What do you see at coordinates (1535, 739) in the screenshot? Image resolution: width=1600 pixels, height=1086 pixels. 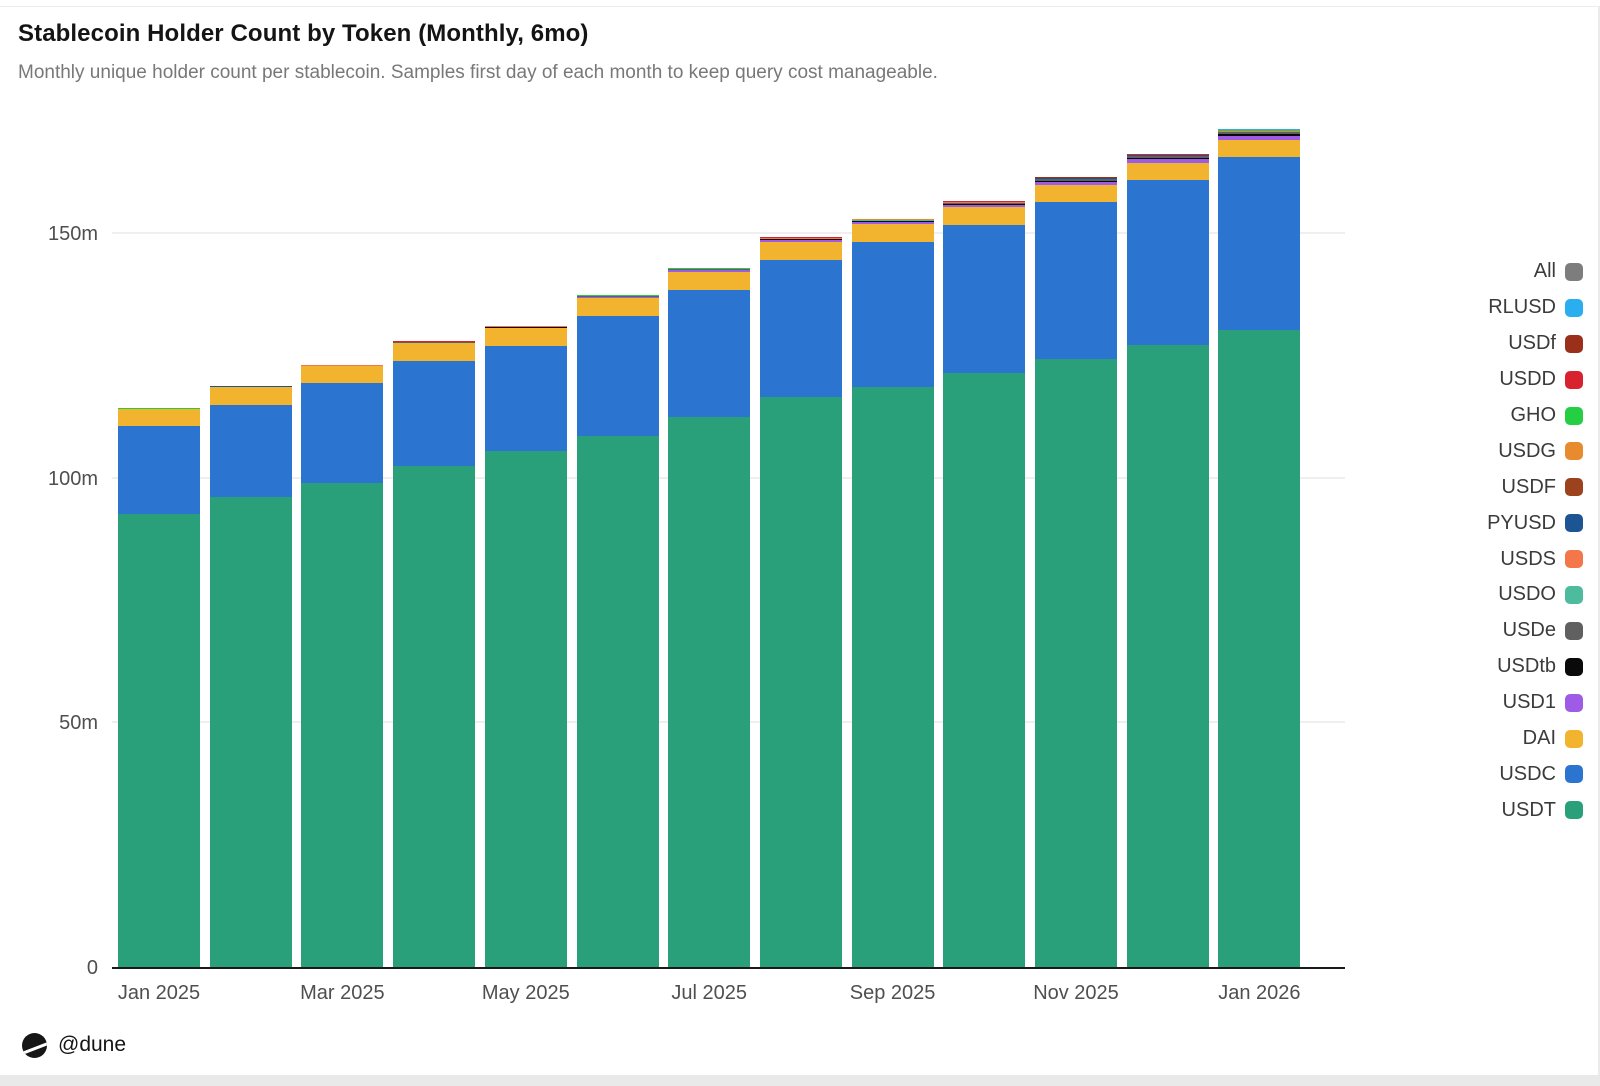 I see `legend-item-DAI: DAI` at bounding box center [1535, 739].